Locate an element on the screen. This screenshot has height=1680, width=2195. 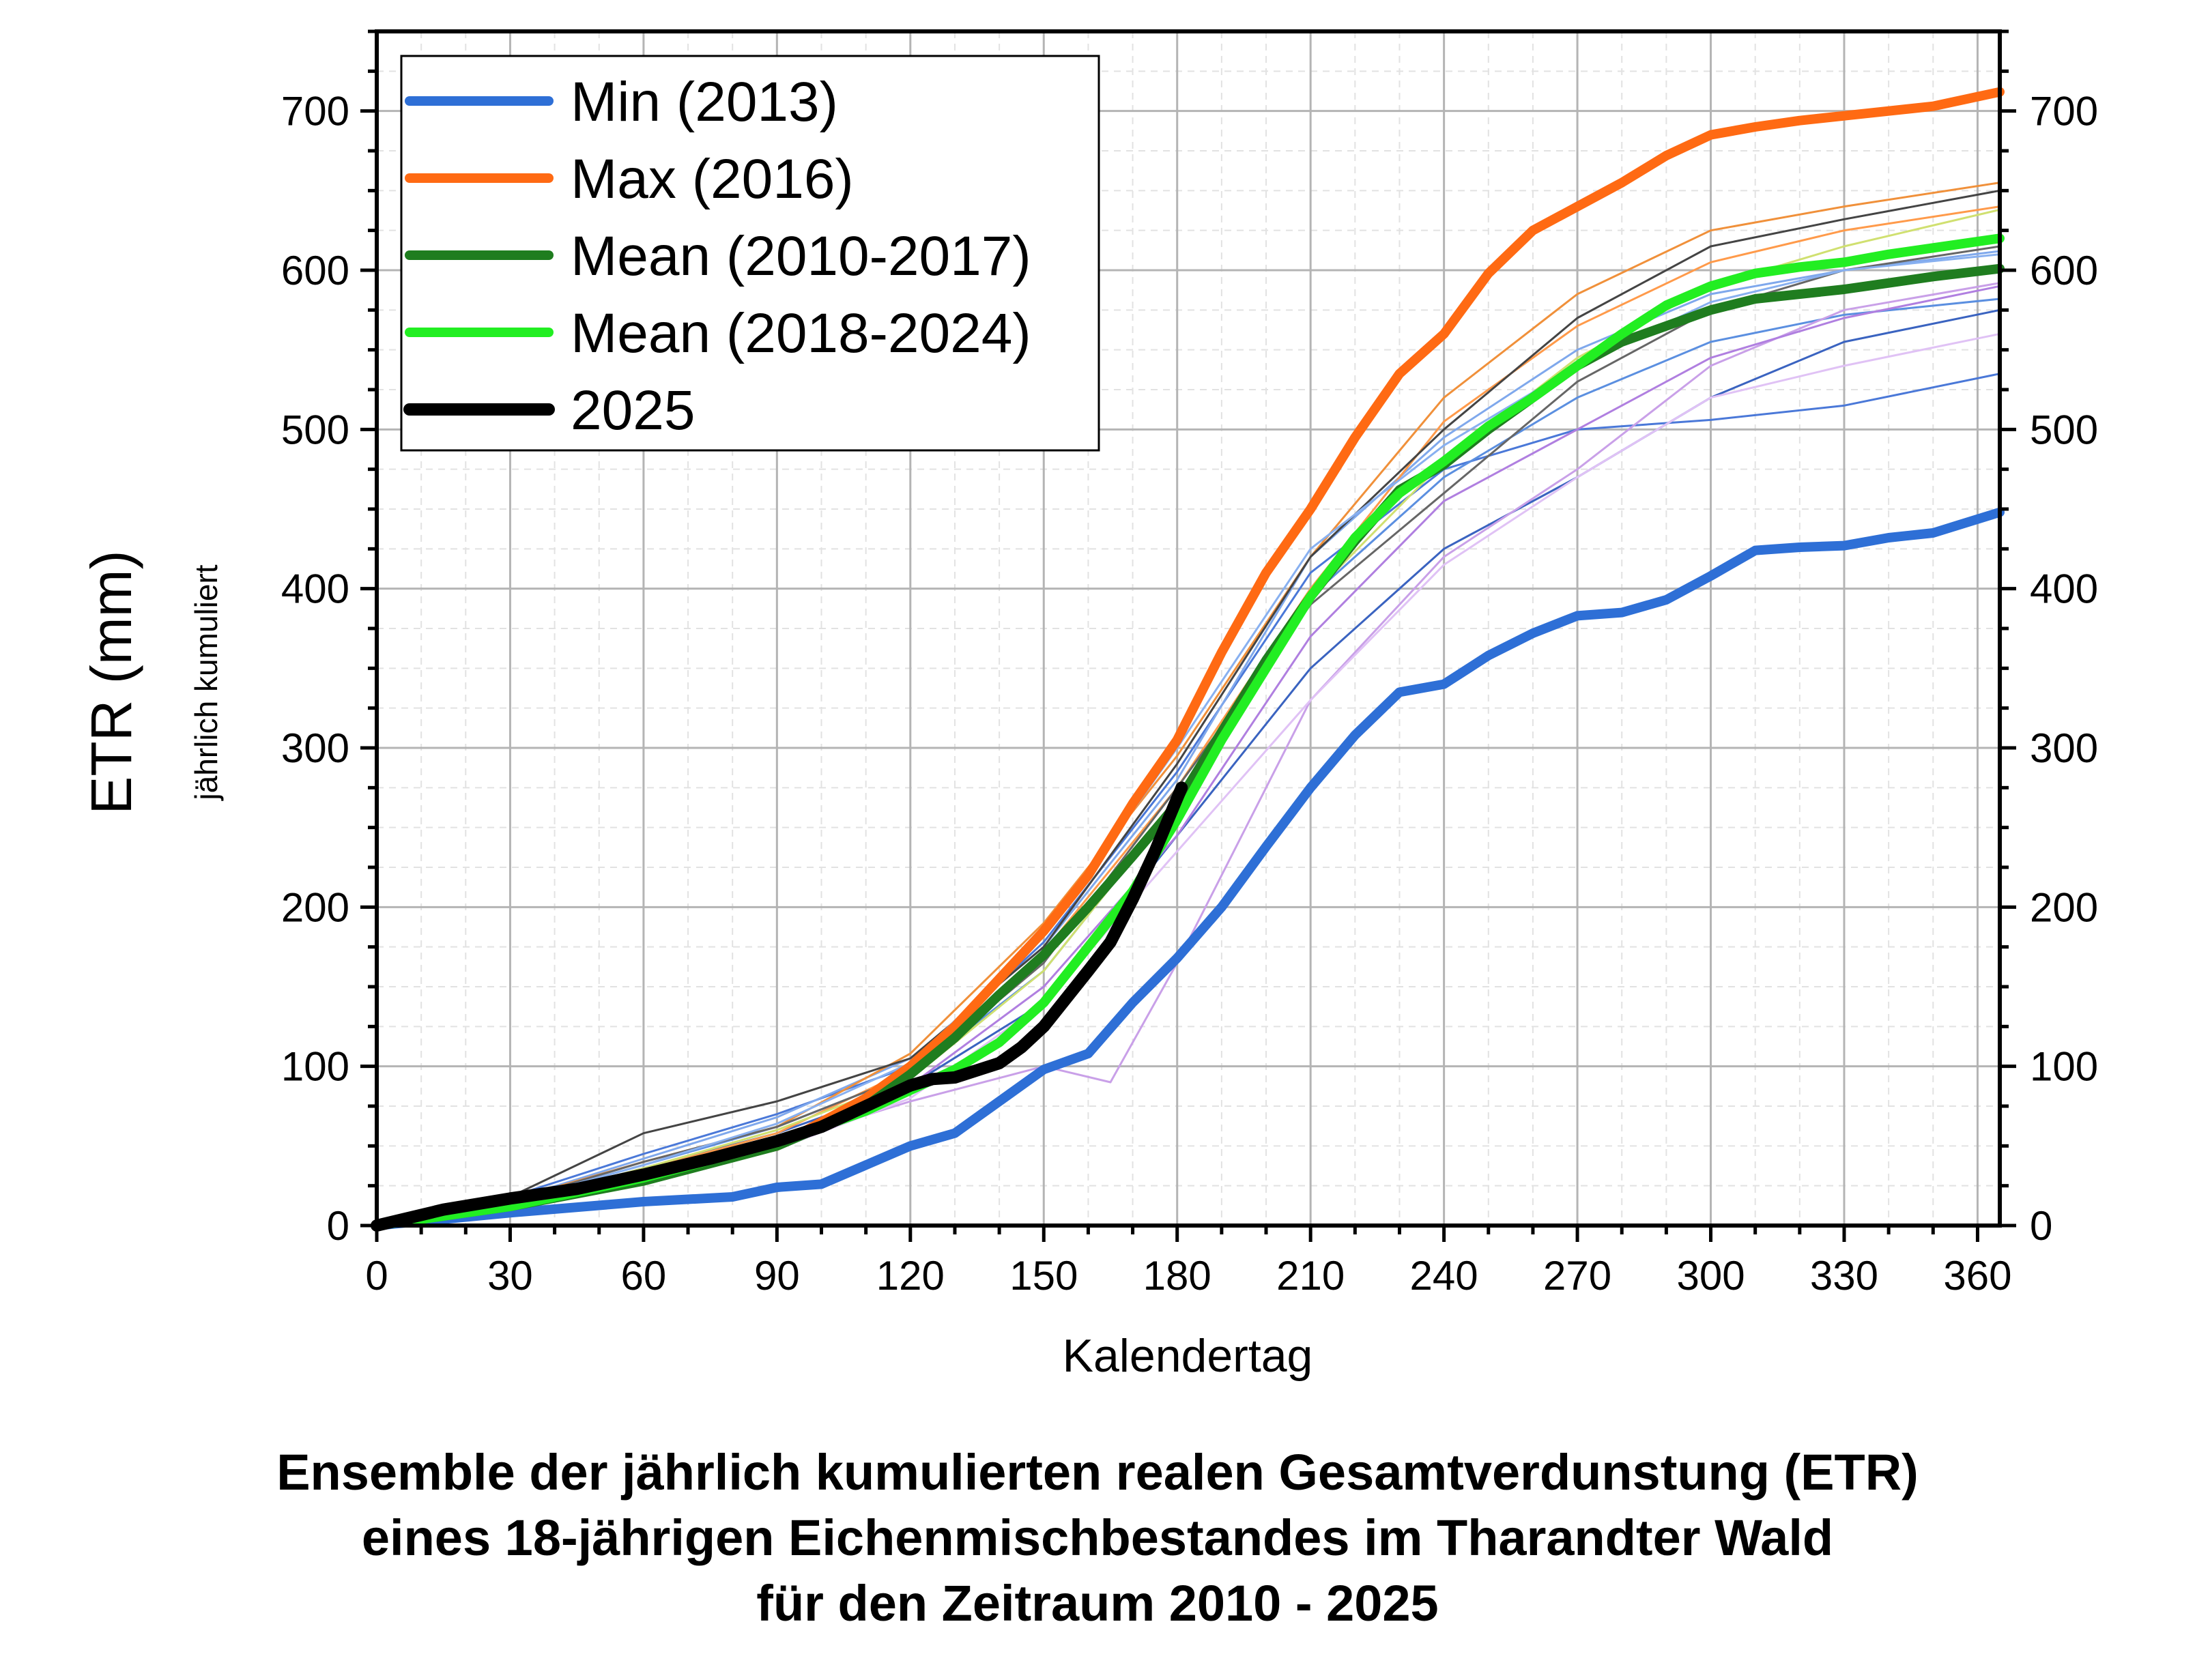
x-tick-label: 180 is located at coordinates (1177, 1276).